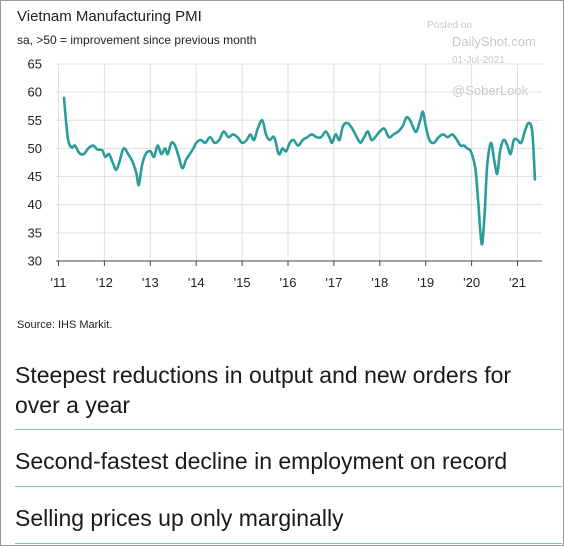 This screenshot has height=546, width=564. Describe the element at coordinates (196, 282) in the screenshot. I see `x-tick-label: '14` at that location.